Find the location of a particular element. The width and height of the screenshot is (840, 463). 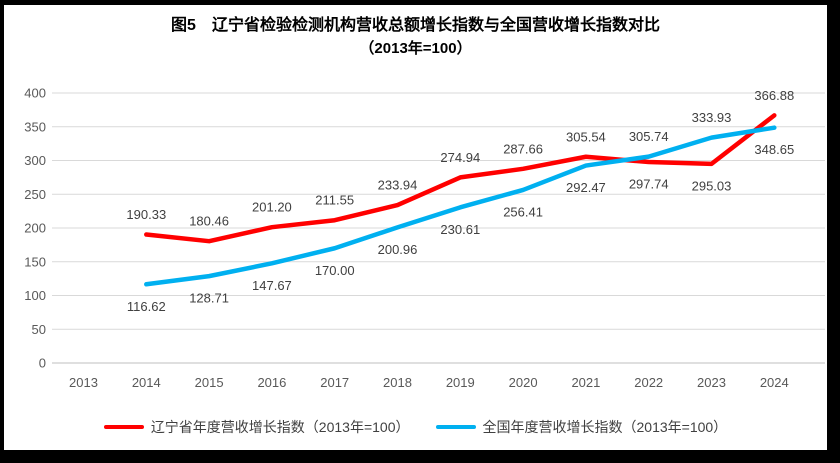

data-label-national: 128.71 is located at coordinates (209, 298).